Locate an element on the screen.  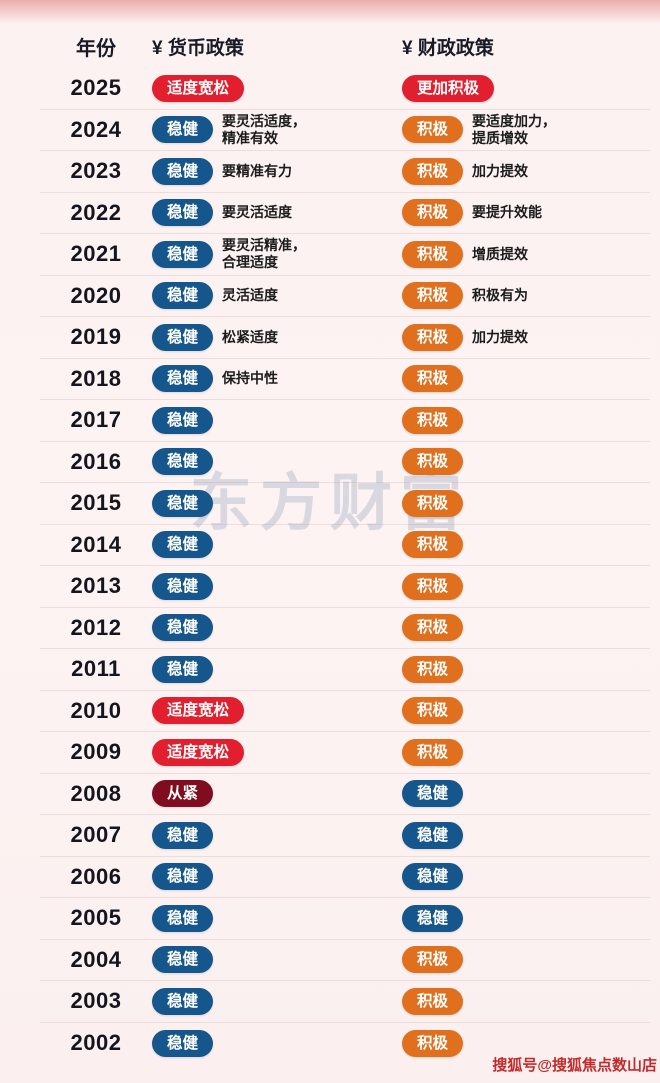
table-row: 2009 适度宽松 积极 is located at coordinates (345, 753).